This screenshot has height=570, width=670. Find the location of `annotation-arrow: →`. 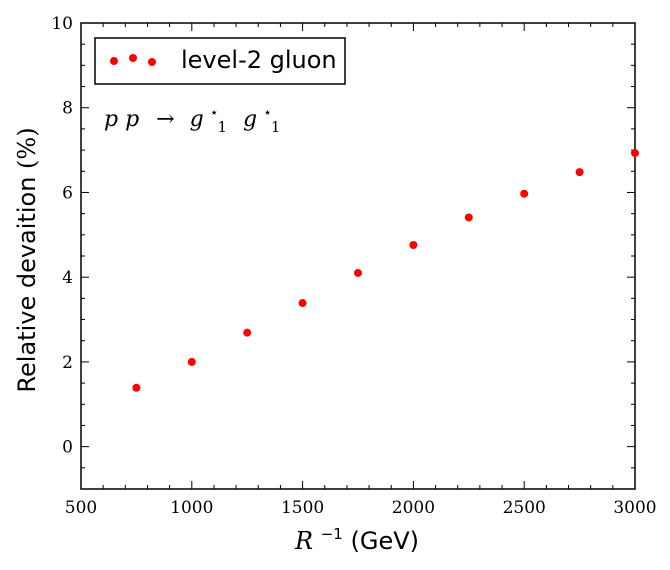

annotation-arrow: → is located at coordinates (165, 119).